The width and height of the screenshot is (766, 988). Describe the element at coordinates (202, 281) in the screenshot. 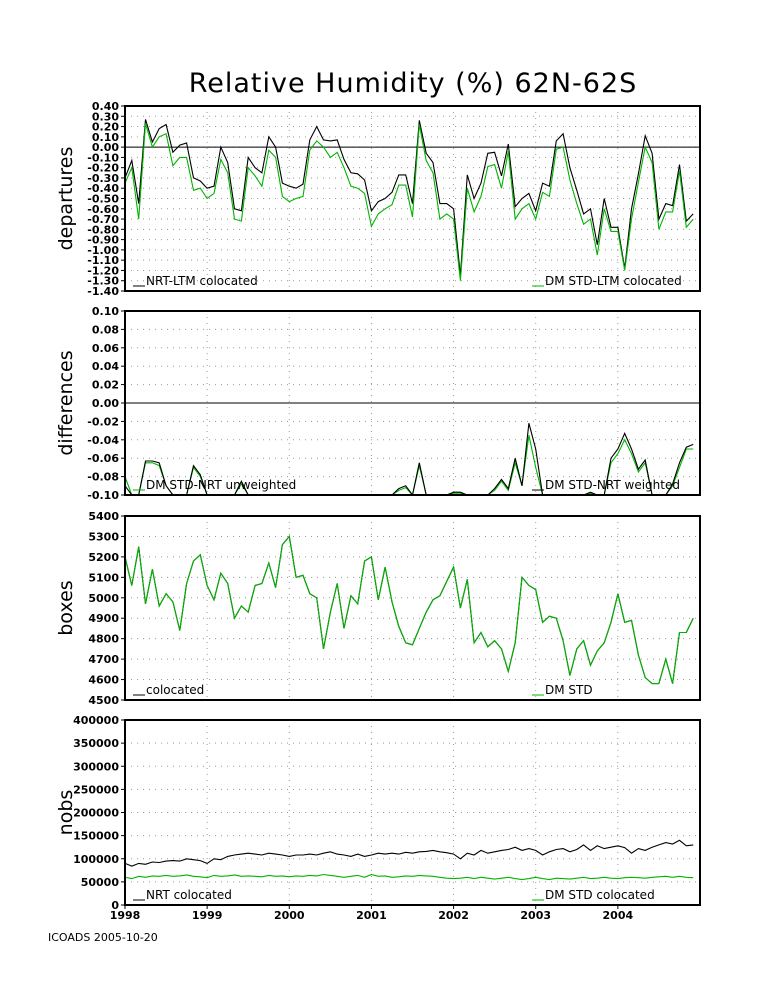

I see `legend-label: NRT-LTM colocated` at that location.